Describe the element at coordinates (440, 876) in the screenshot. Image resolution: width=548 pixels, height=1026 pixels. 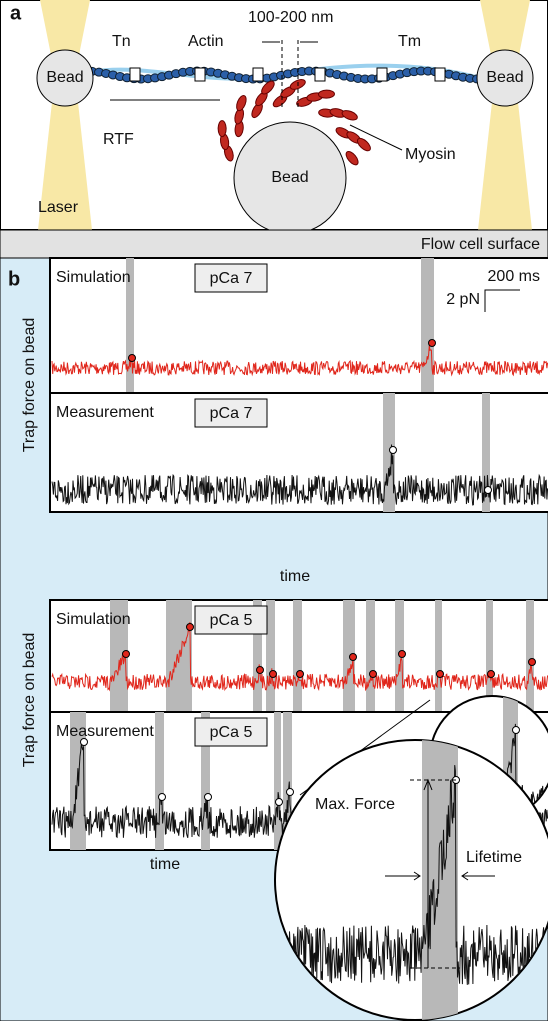
I see `lifetime-arrows` at that location.